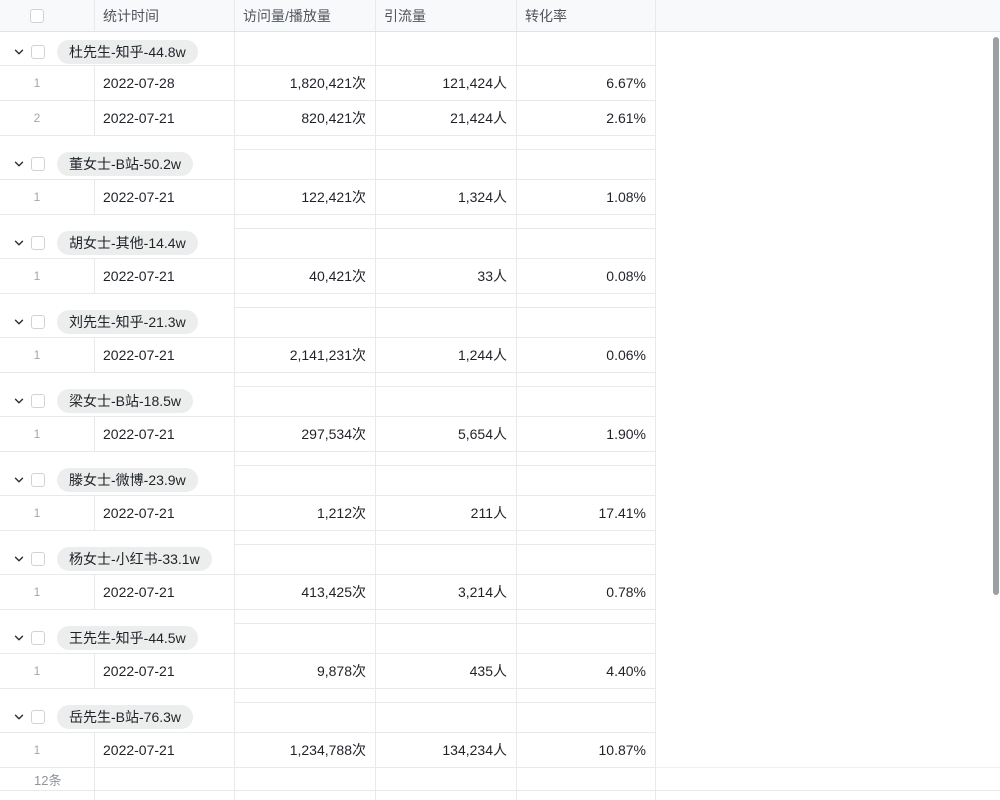  I want to click on cell-visits: 1,212次, so click(305, 513).